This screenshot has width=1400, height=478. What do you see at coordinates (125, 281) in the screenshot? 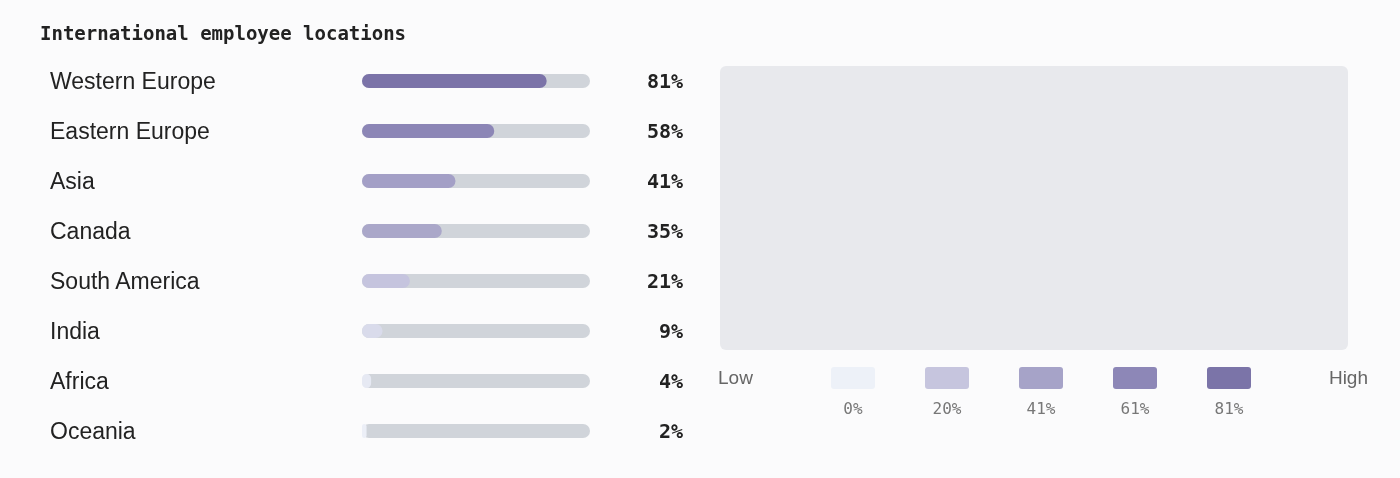
I see `y-tick-label: South America` at bounding box center [125, 281].